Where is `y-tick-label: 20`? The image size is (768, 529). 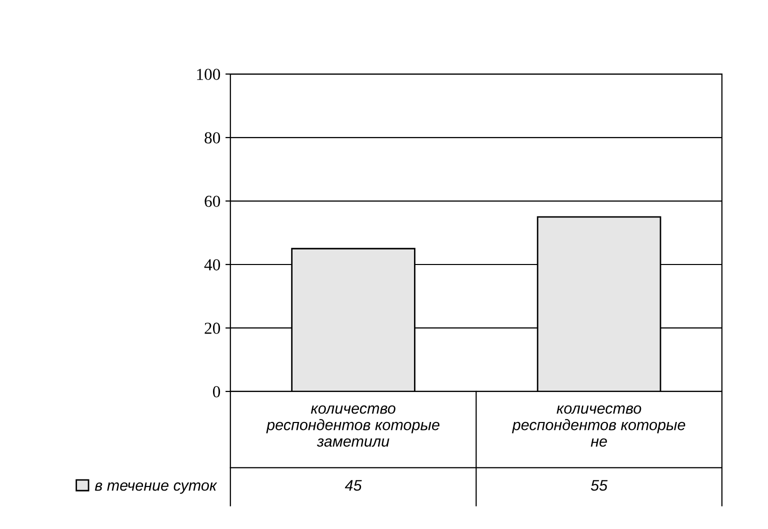 y-tick-label: 20 is located at coordinates (212, 328).